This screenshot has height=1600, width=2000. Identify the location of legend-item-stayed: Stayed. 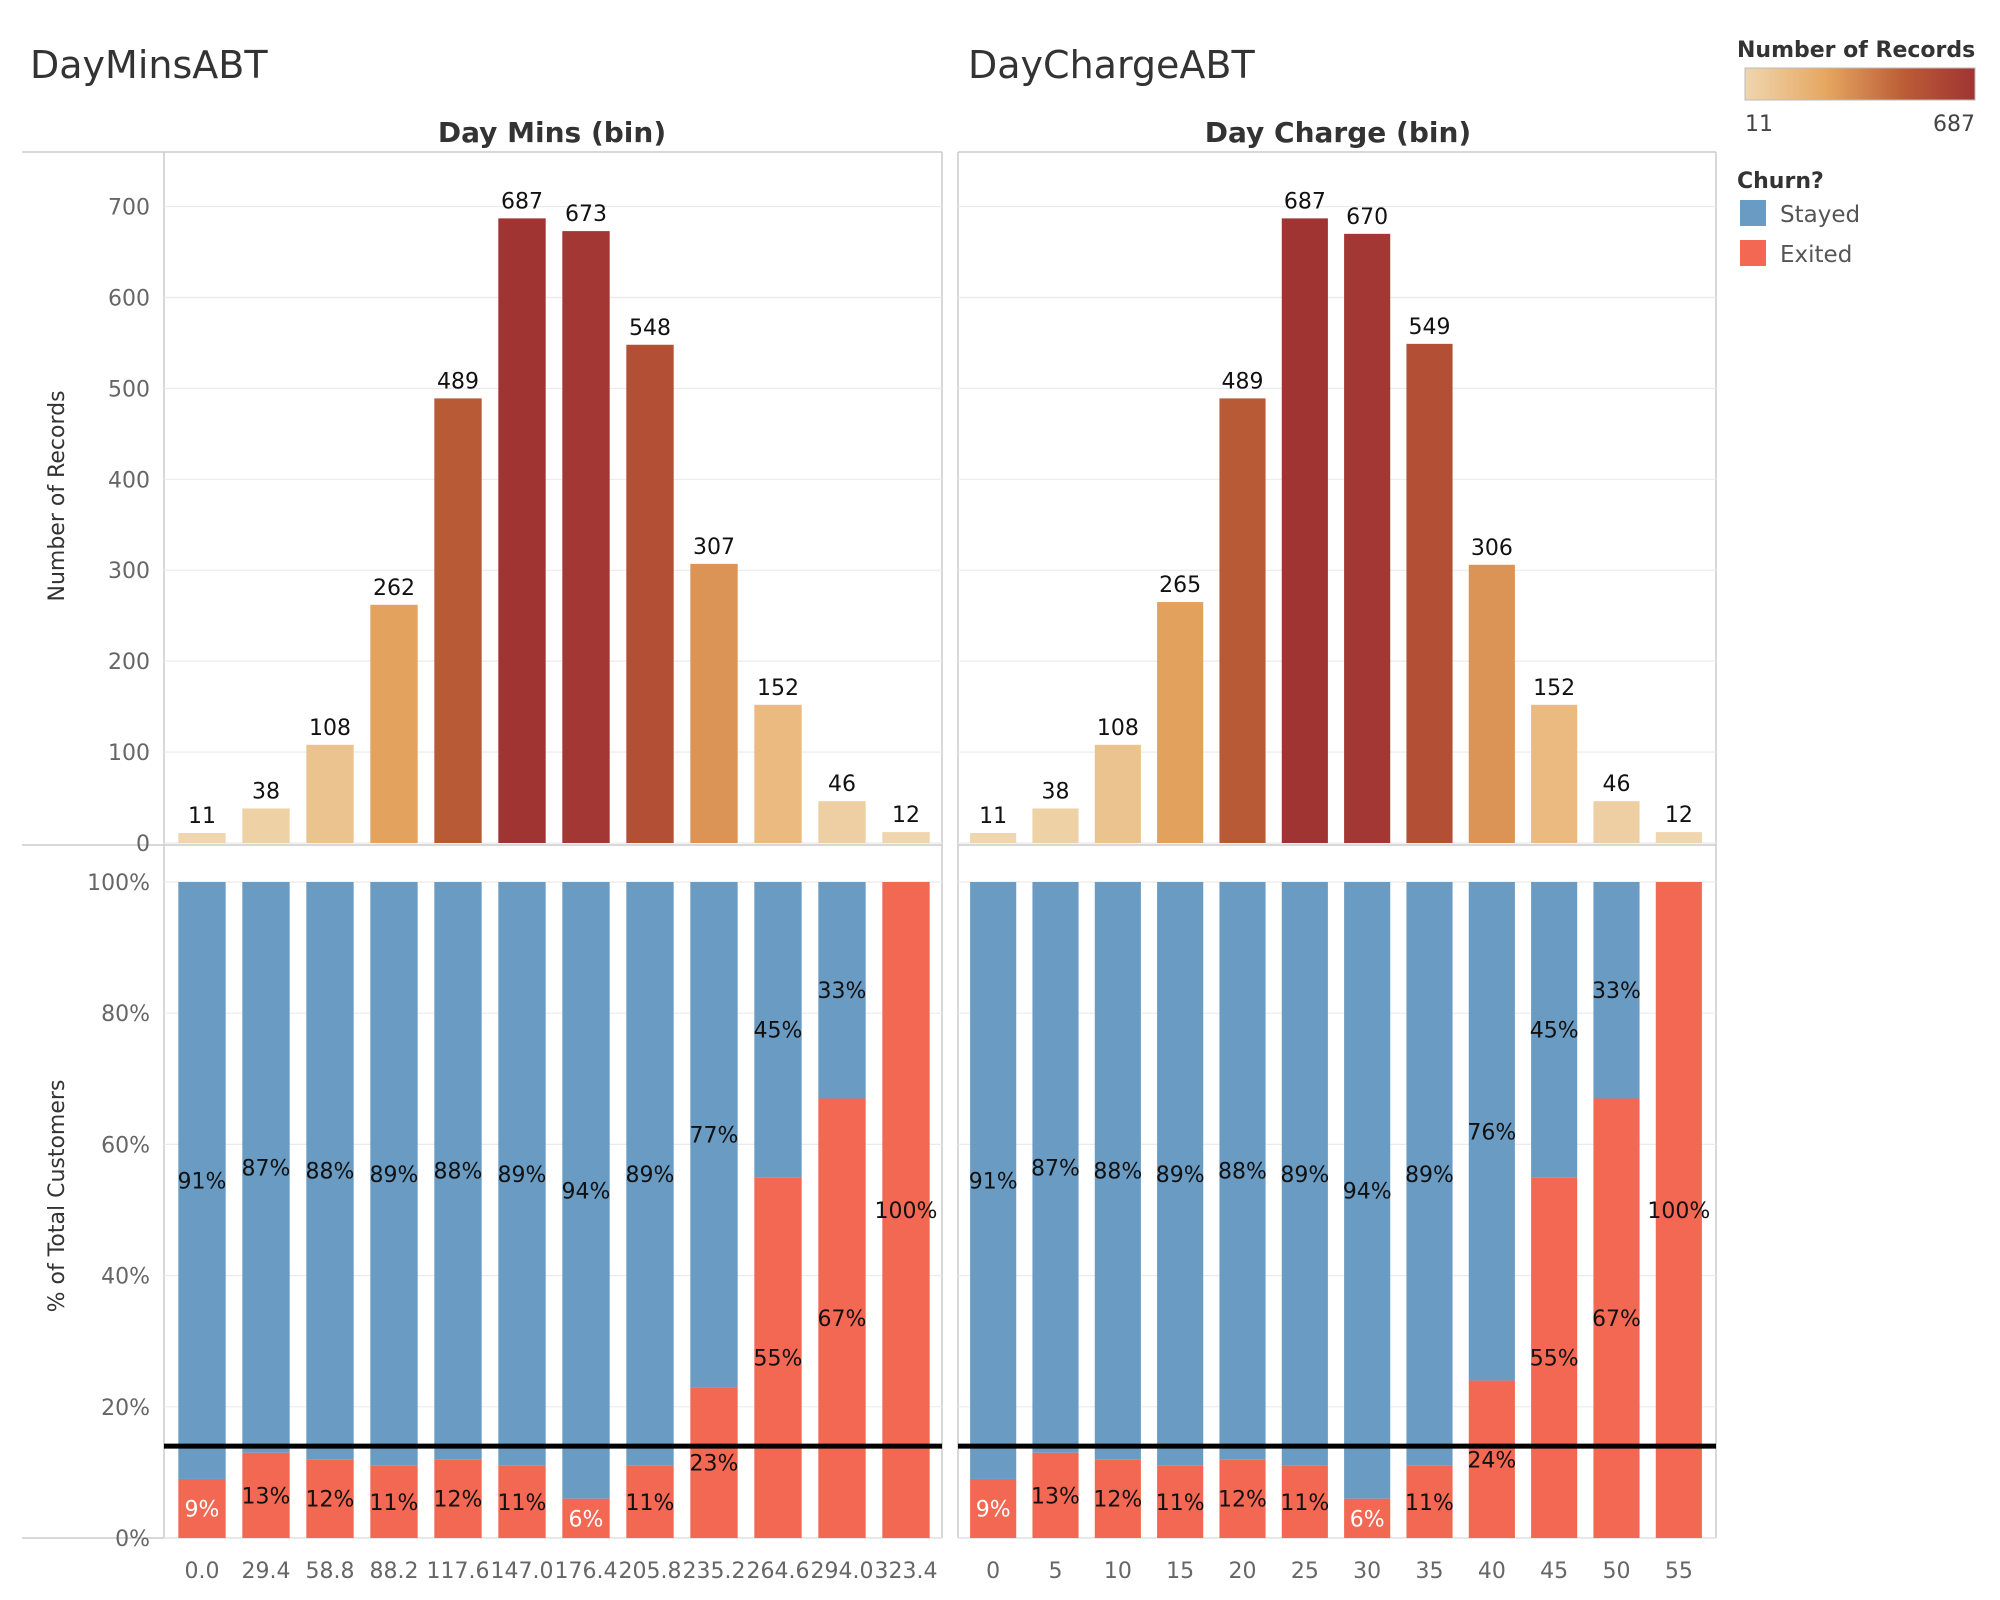
(1800, 214).